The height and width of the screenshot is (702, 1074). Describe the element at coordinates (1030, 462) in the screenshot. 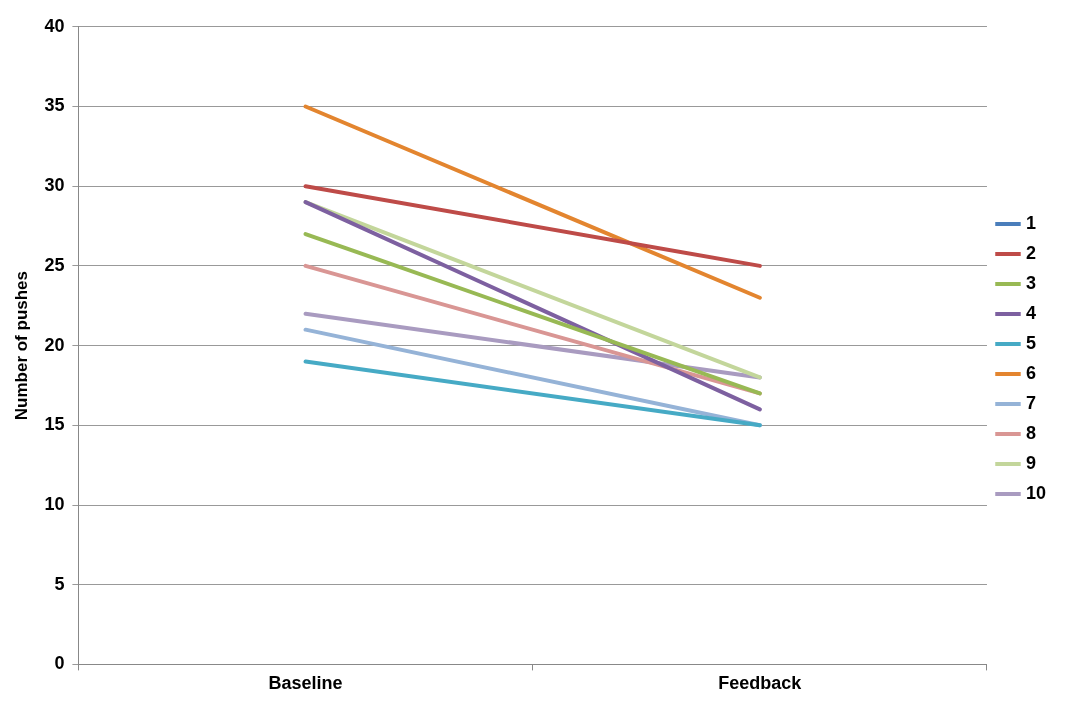

I see `legend-label: 9` at that location.